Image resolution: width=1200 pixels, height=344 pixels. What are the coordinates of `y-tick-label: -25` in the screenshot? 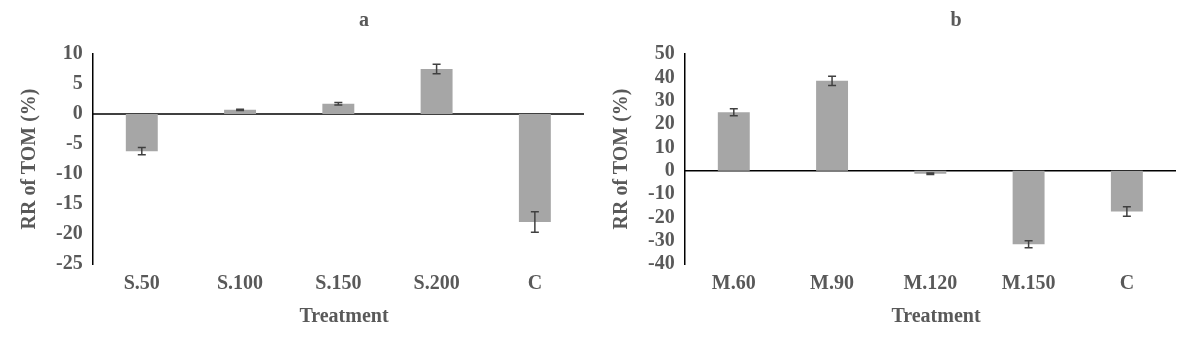 It's located at (69, 262).